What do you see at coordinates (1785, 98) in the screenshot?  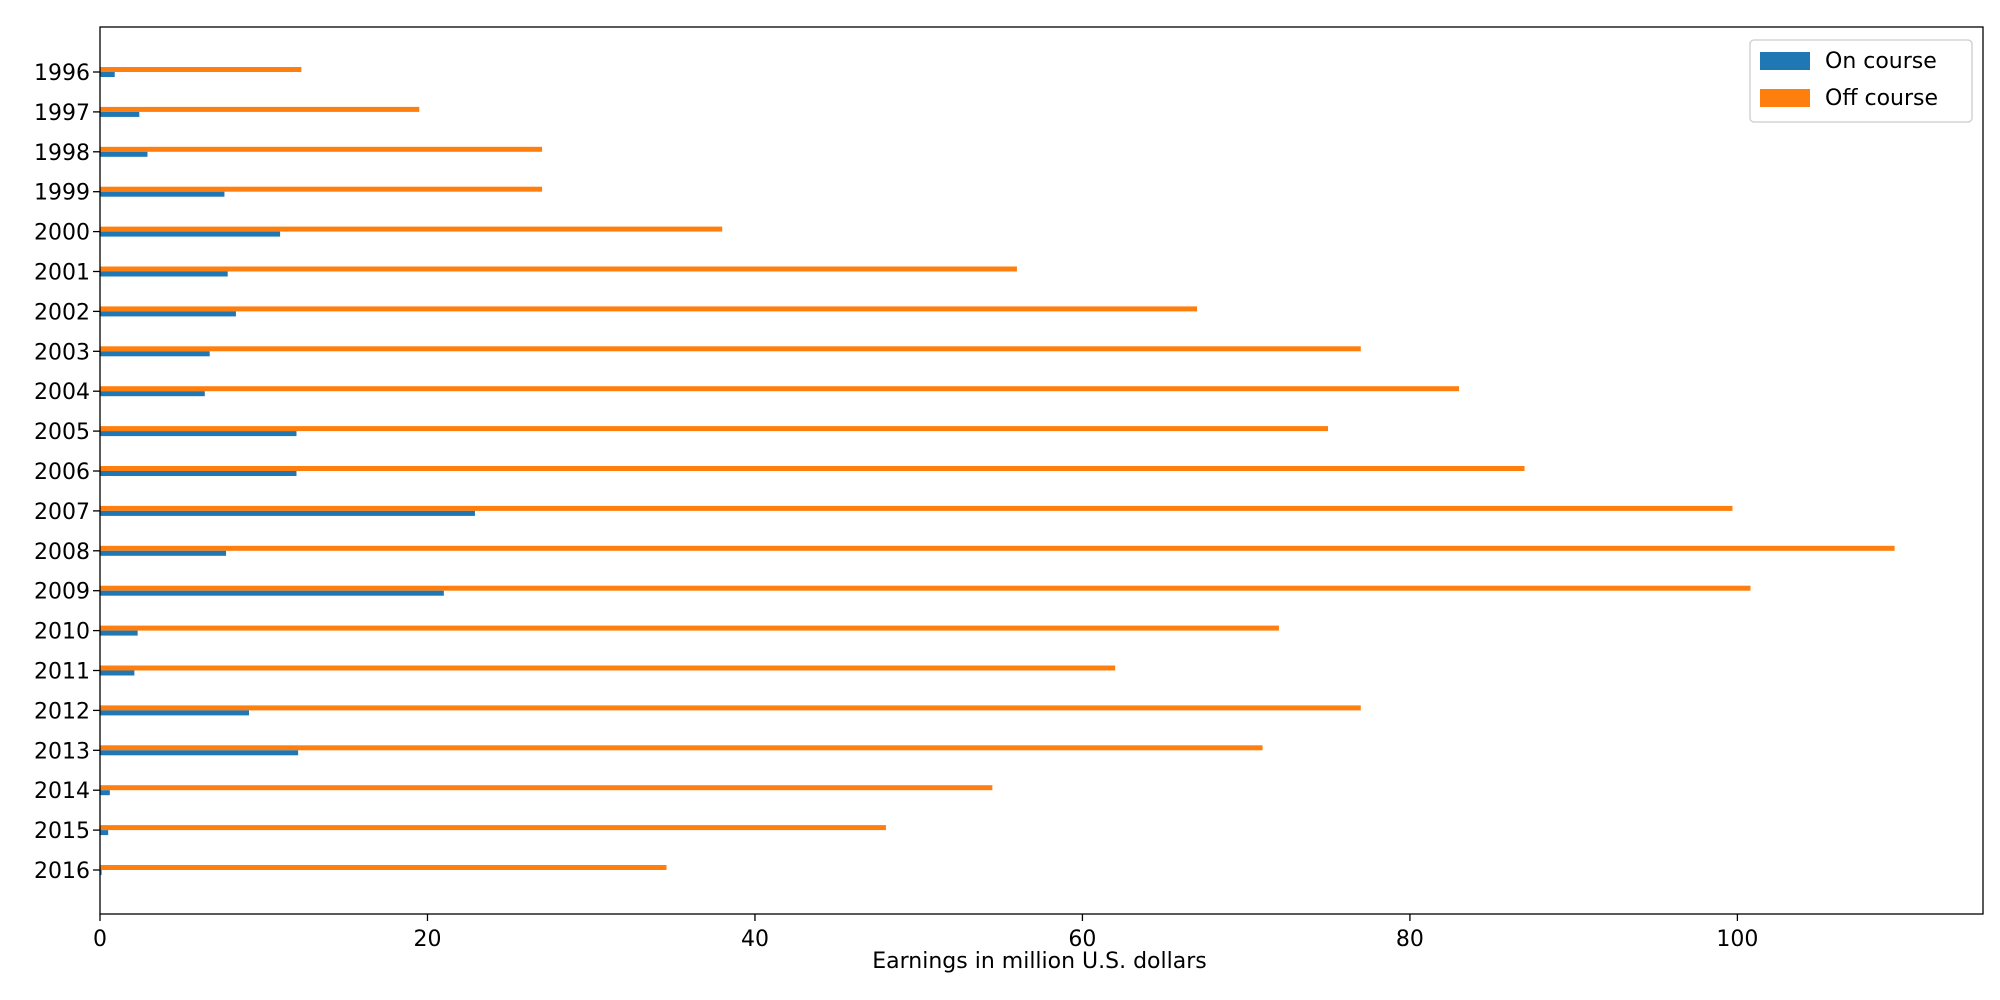 I see `legend-swatch-off-course` at bounding box center [1785, 98].